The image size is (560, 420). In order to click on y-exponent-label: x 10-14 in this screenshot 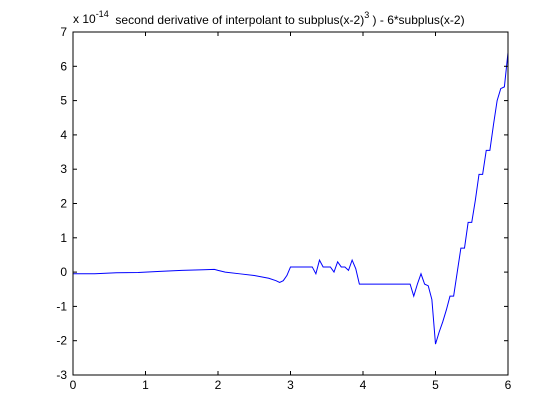, I will do `click(91, 17)`.